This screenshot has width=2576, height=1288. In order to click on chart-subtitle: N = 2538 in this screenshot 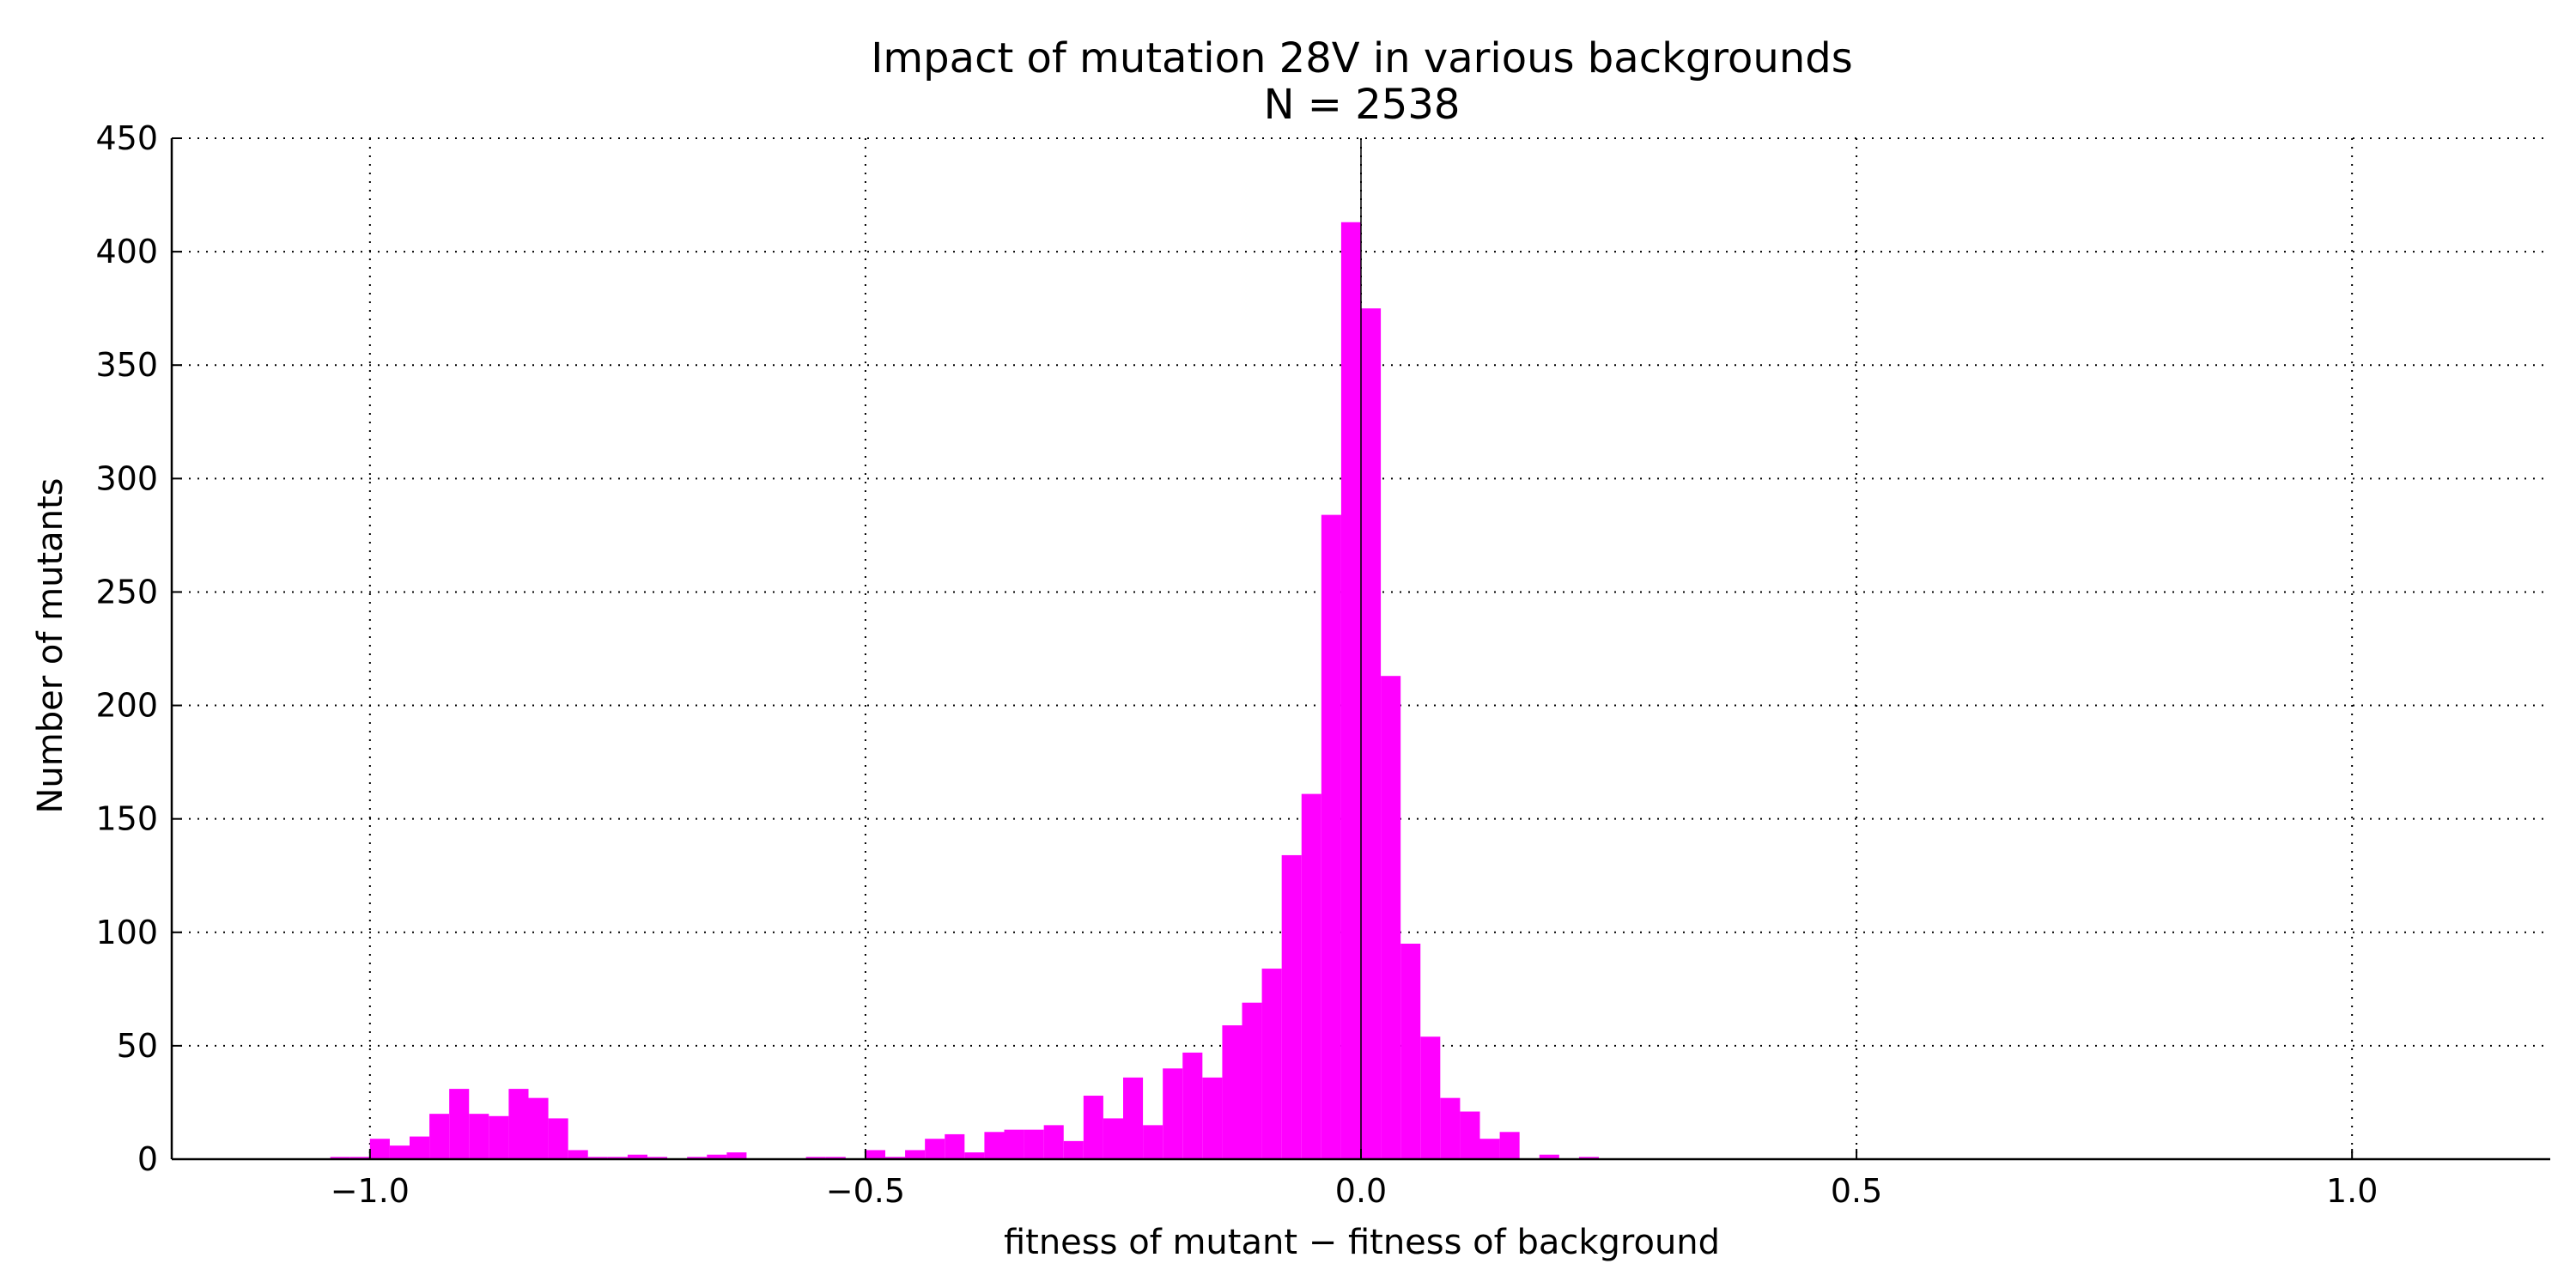, I will do `click(1363, 105)`.